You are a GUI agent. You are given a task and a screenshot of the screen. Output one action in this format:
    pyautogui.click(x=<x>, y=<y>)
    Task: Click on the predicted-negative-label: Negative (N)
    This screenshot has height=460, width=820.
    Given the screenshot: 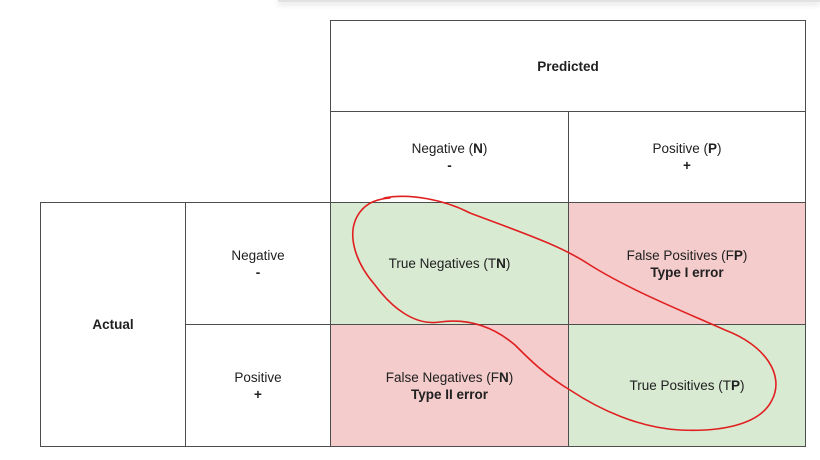 What is the action you would take?
    pyautogui.click(x=449, y=148)
    